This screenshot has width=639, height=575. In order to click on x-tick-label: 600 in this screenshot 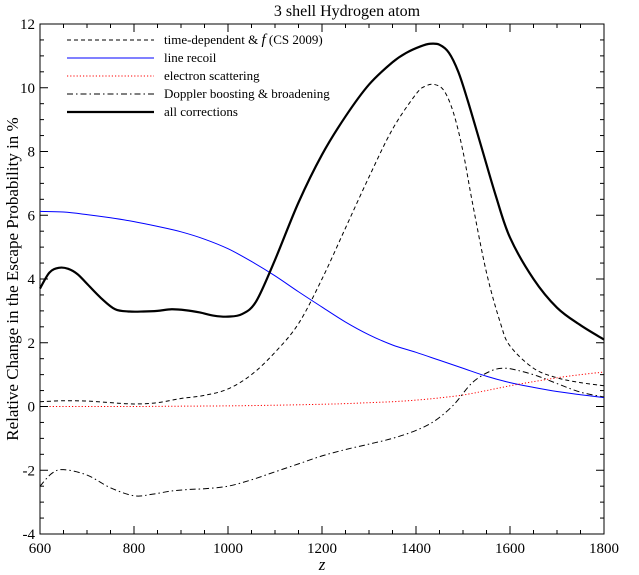, I will do `click(40, 549)`.